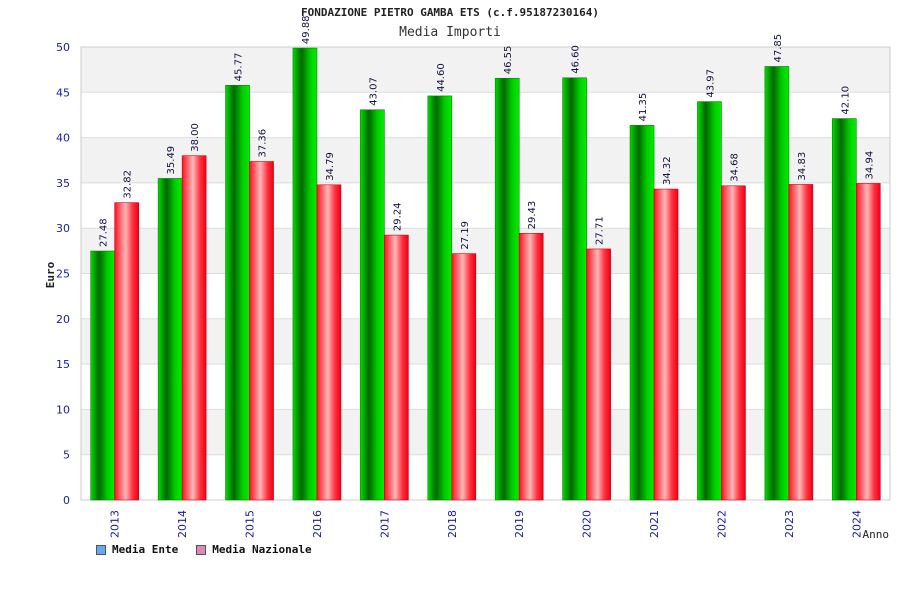 This screenshot has height=600, width=900. What do you see at coordinates (63, 183) in the screenshot?
I see `y-tick-label: 35` at bounding box center [63, 183].